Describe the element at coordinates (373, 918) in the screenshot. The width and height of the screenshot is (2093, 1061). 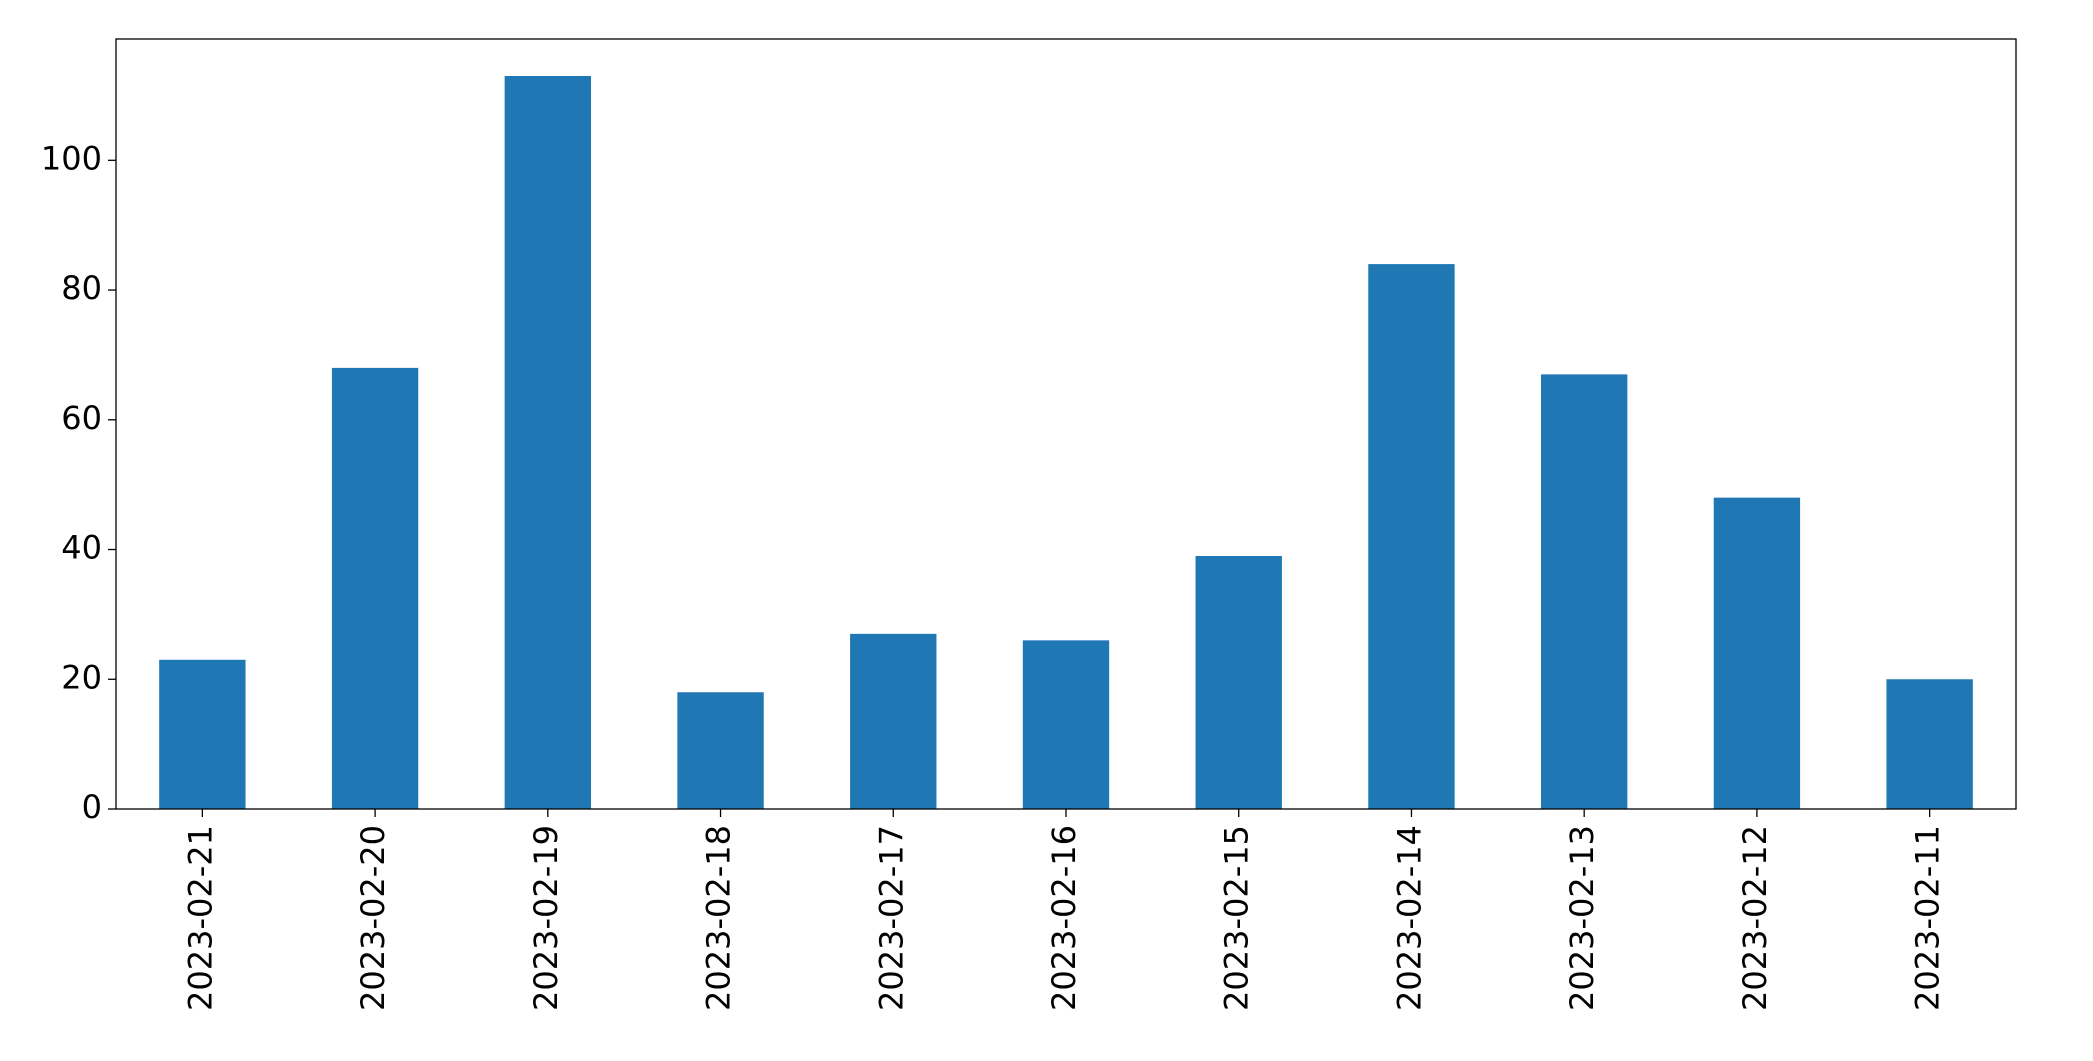
I see `x-tick-label: 2023-02-20` at that location.